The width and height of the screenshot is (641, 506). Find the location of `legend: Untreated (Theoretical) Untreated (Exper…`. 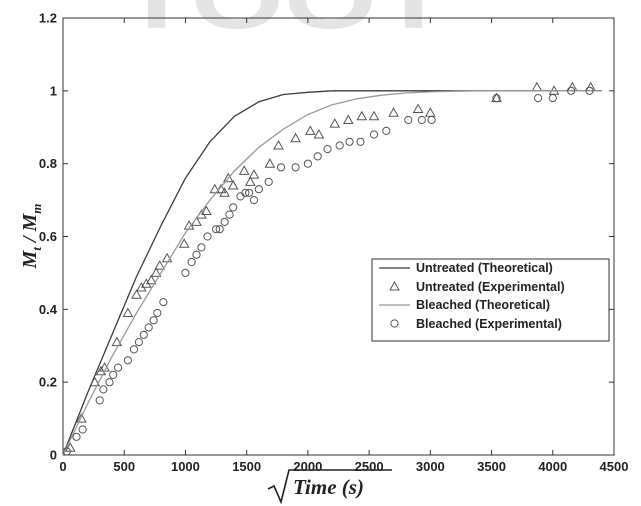

legend: Untreated (Theoretical) Untreated (Exper… is located at coordinates (490, 300).